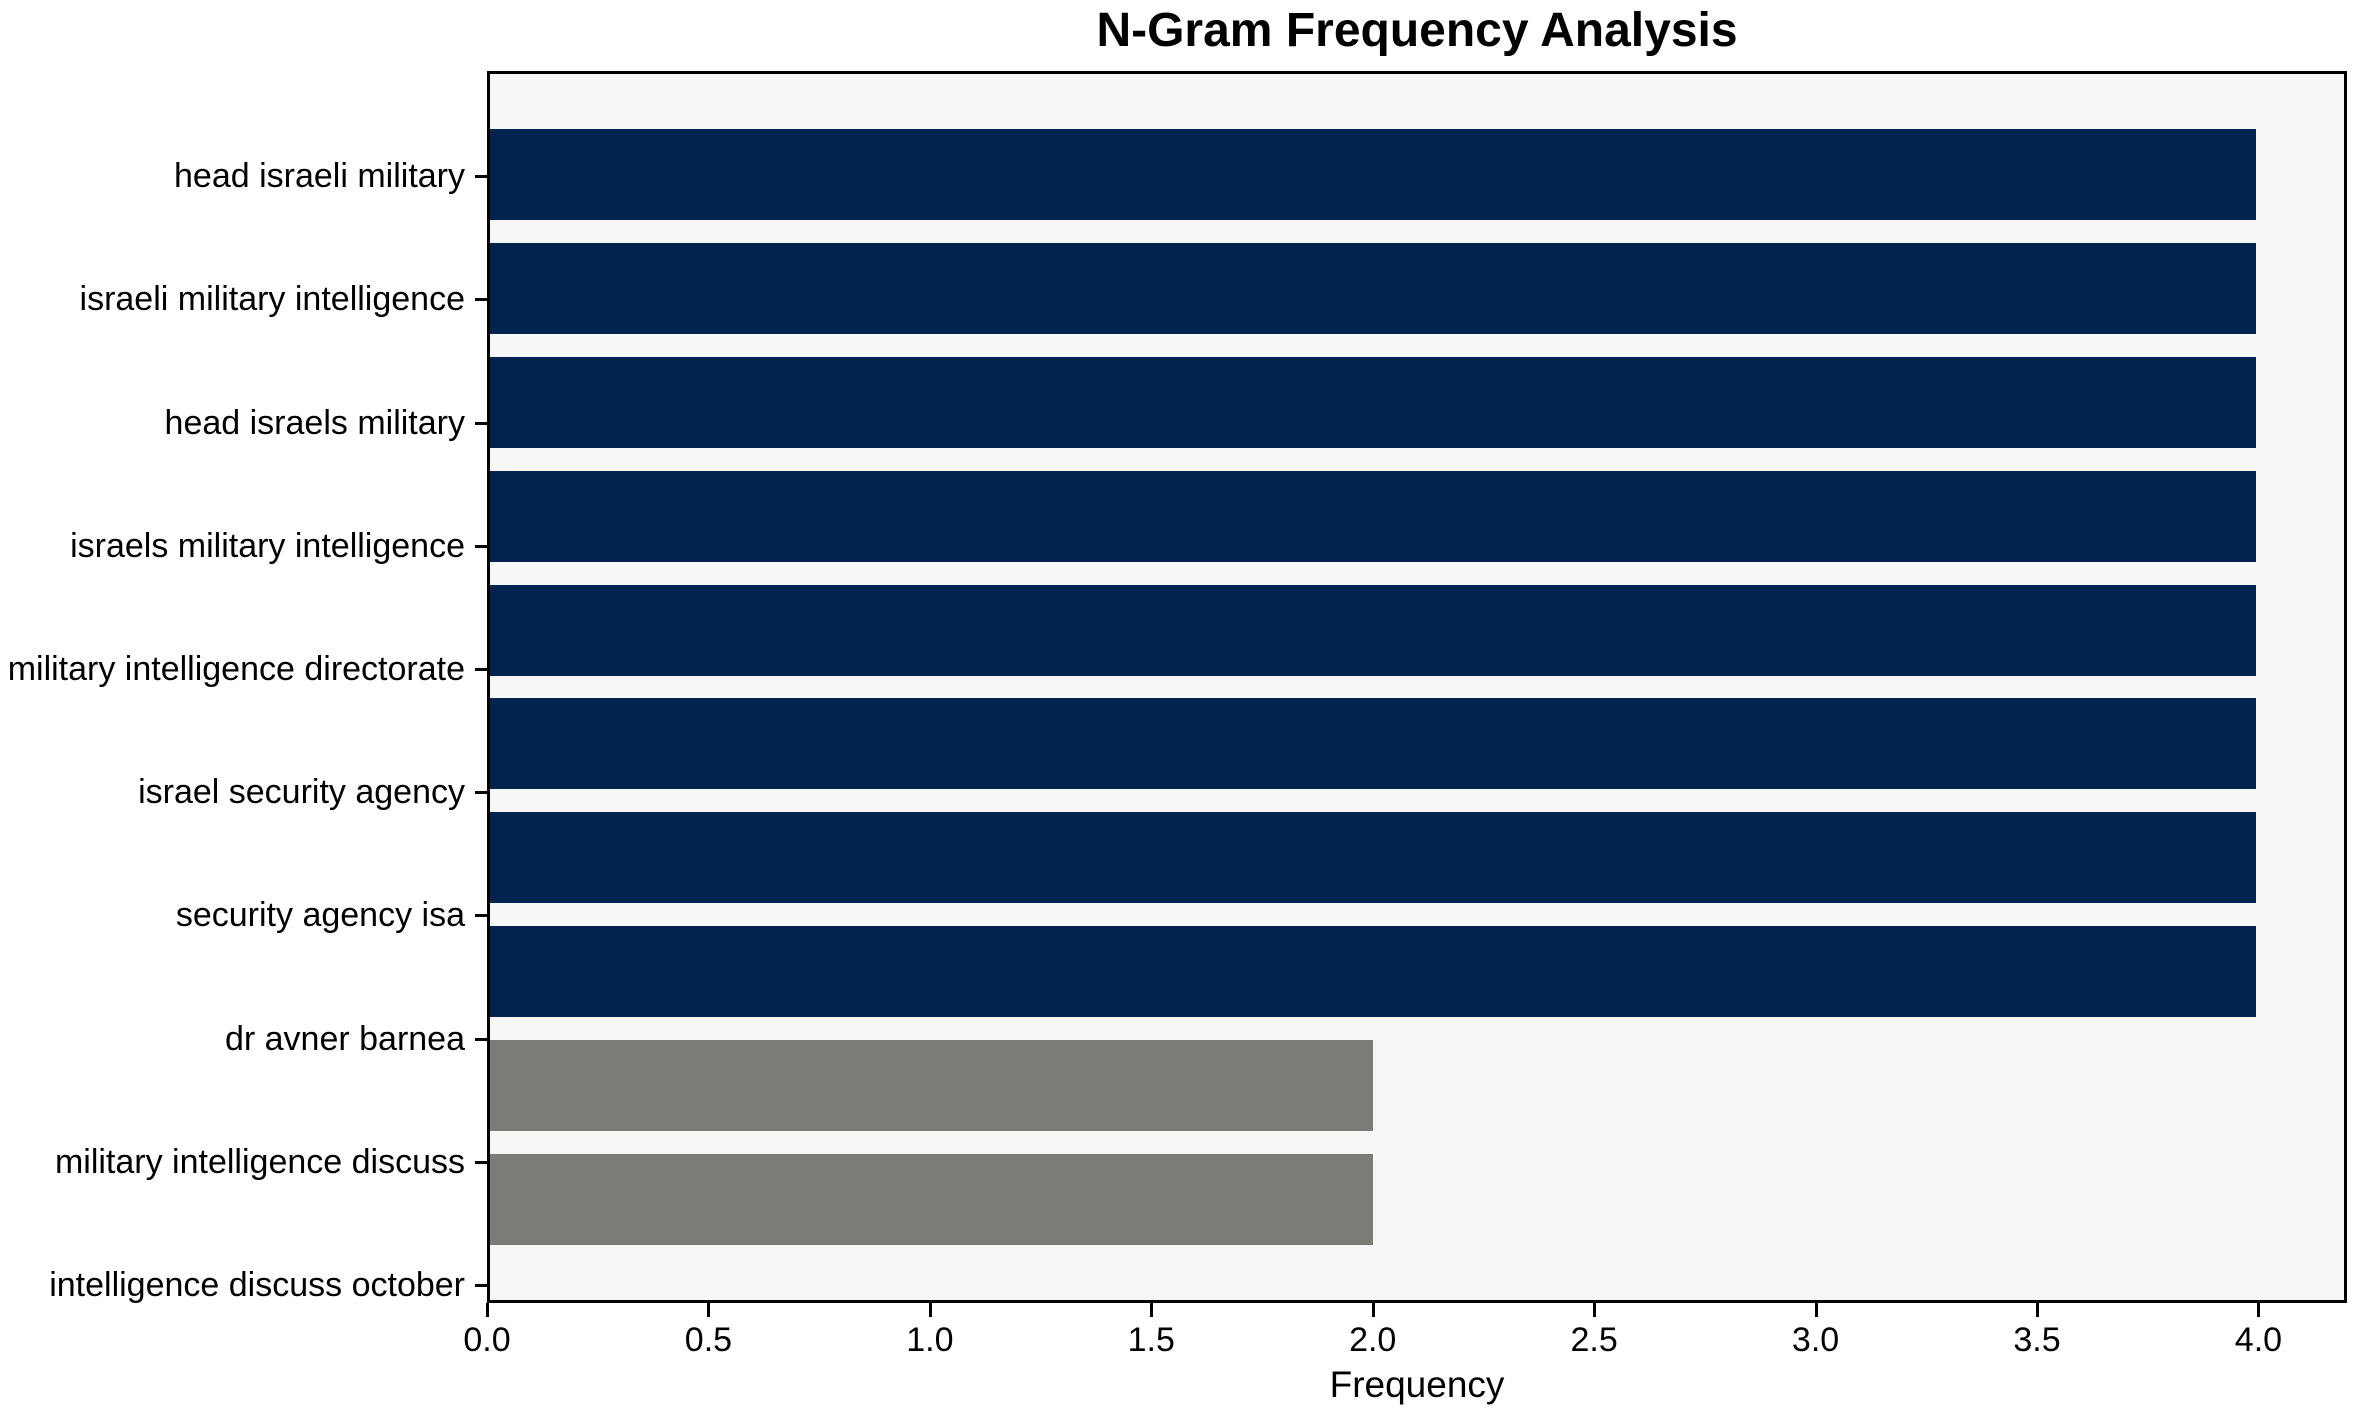  I want to click on y-tick-label: head israeli military, so click(319, 176).